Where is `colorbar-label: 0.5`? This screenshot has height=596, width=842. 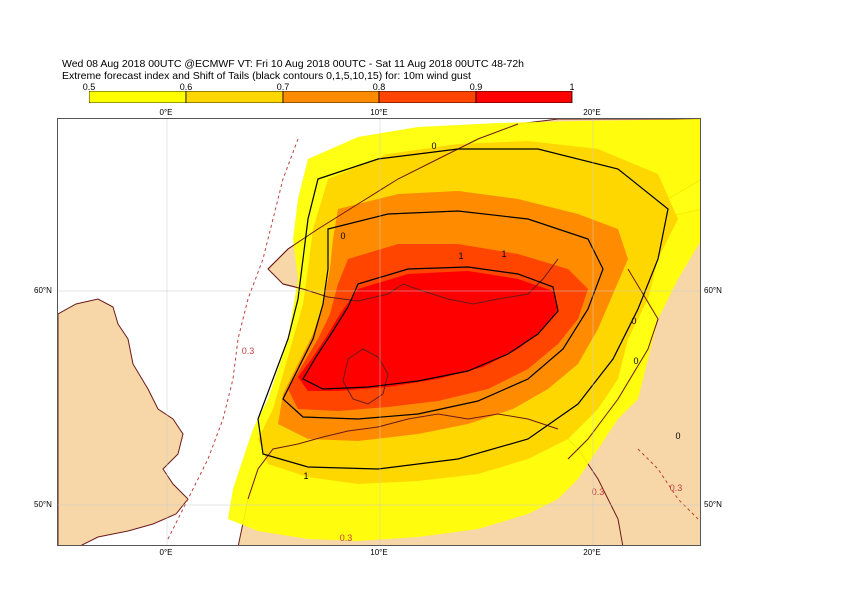
colorbar-label: 0.5 is located at coordinates (89, 87).